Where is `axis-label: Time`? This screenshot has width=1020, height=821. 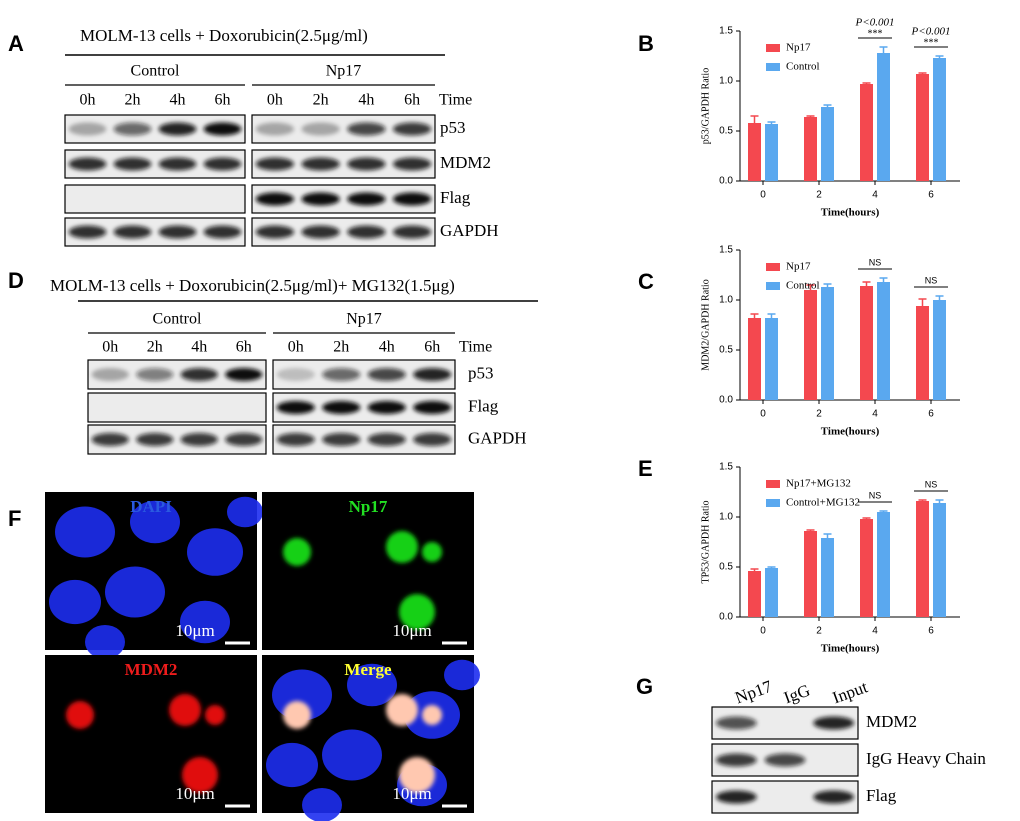
axis-label: Time is located at coordinates (475, 347).